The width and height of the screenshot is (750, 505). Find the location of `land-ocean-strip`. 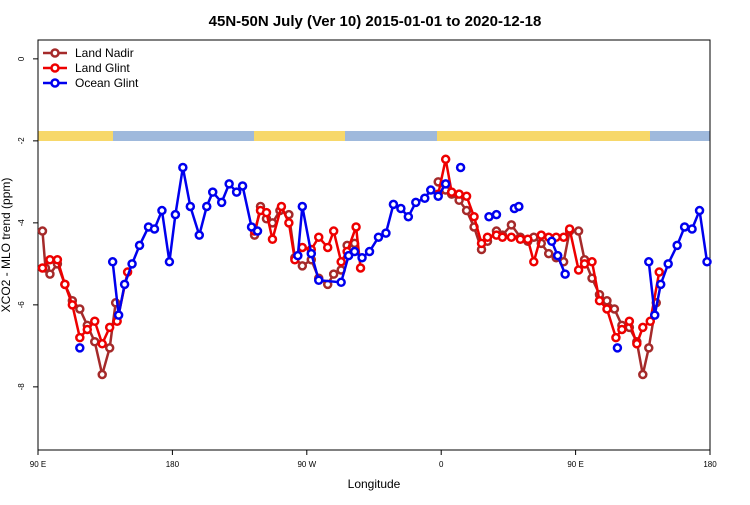

land-ocean-strip is located at coordinates (374, 136).